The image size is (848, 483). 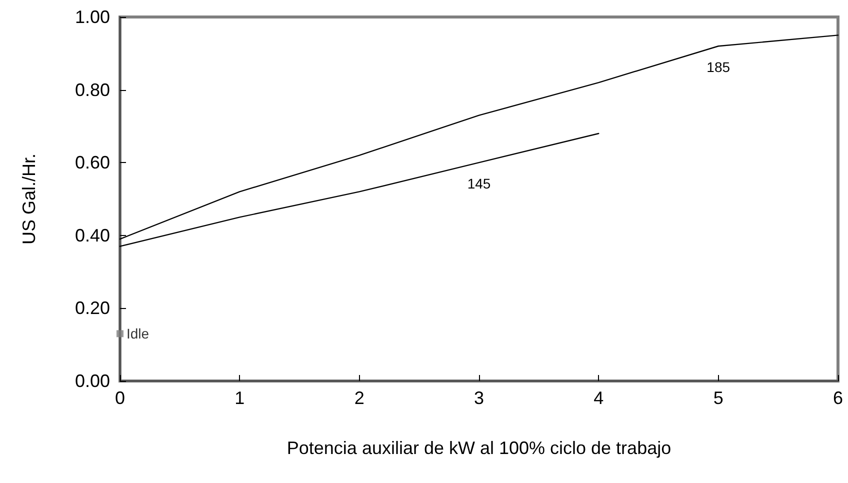 I want to click on y-tick-label: 0.00, so click(x=92, y=381).